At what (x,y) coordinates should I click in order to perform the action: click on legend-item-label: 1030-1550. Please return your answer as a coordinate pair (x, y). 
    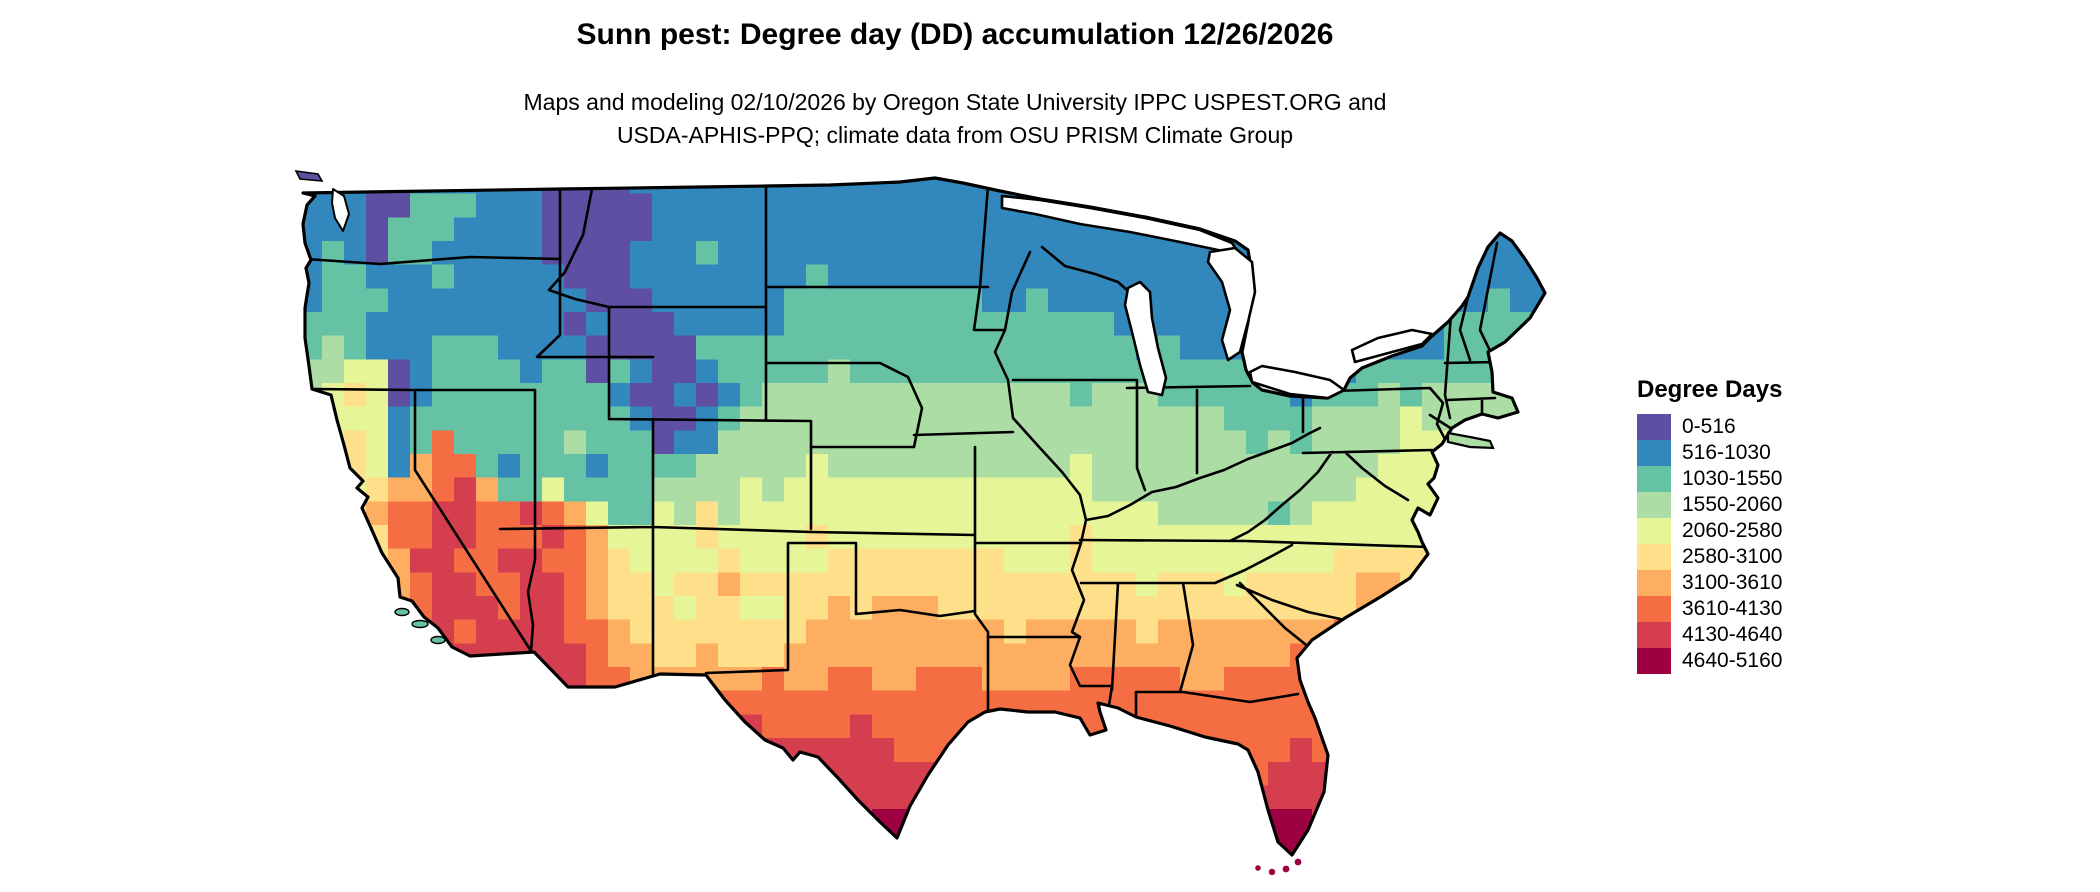
    Looking at the image, I should click on (1732, 478).